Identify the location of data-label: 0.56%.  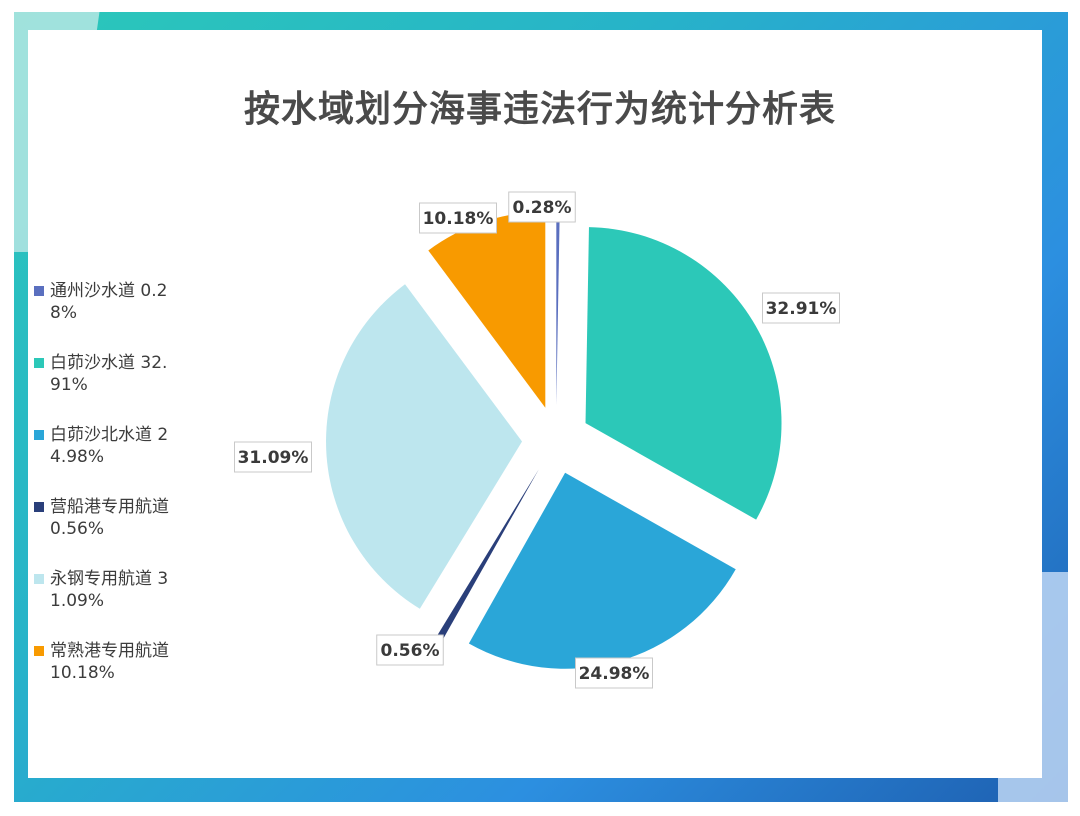
(410, 650).